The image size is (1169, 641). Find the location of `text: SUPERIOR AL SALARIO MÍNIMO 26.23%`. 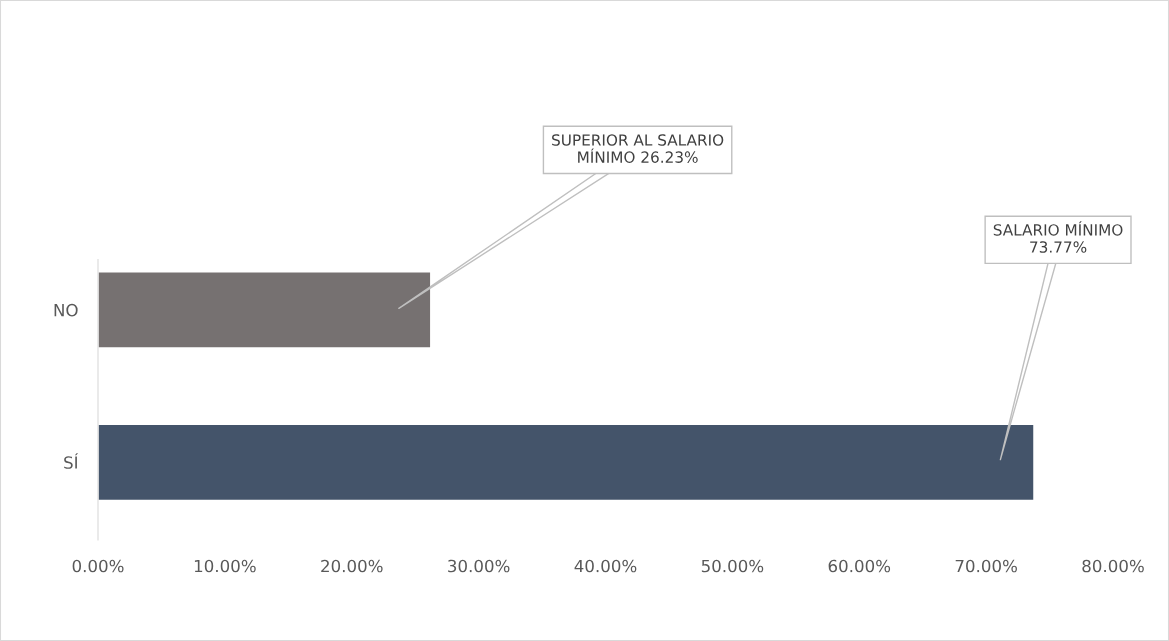

text: SUPERIOR AL SALARIO MÍNIMO 26.23% is located at coordinates (638, 148).